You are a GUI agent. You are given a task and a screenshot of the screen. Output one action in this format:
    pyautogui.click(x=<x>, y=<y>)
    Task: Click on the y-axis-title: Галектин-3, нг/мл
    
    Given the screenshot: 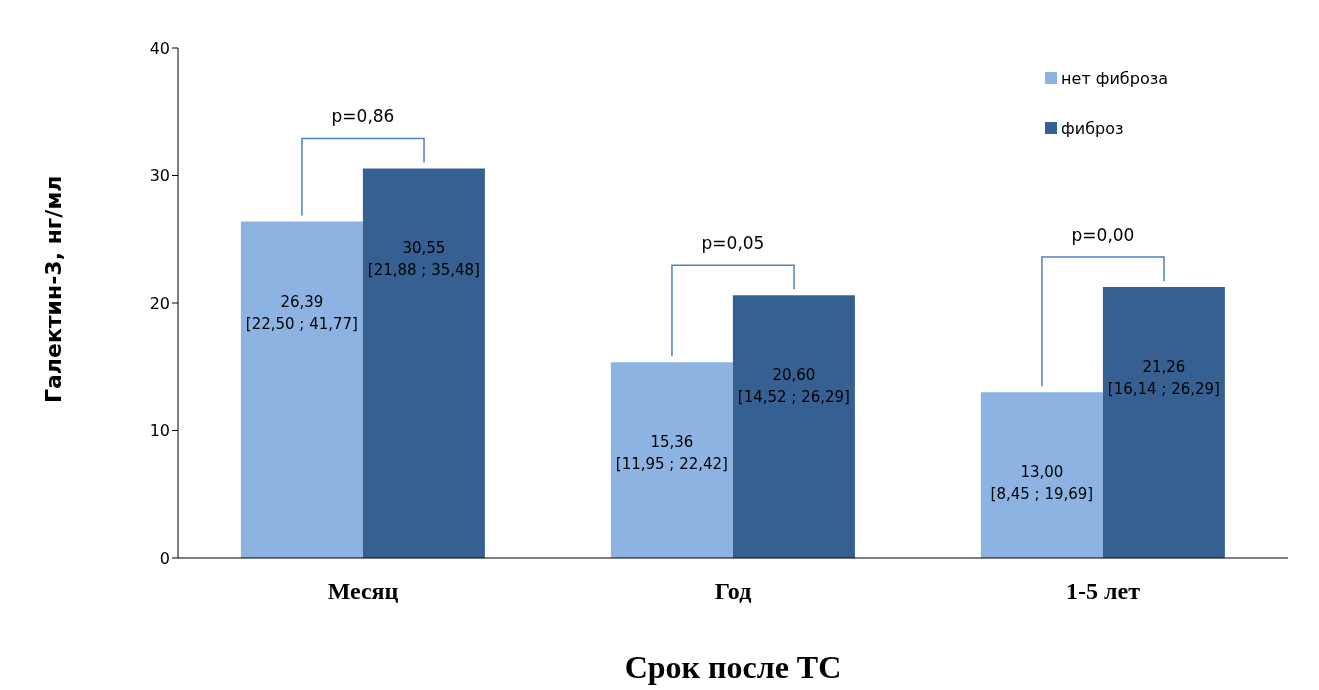 What is the action you would take?
    pyautogui.click(x=53, y=289)
    